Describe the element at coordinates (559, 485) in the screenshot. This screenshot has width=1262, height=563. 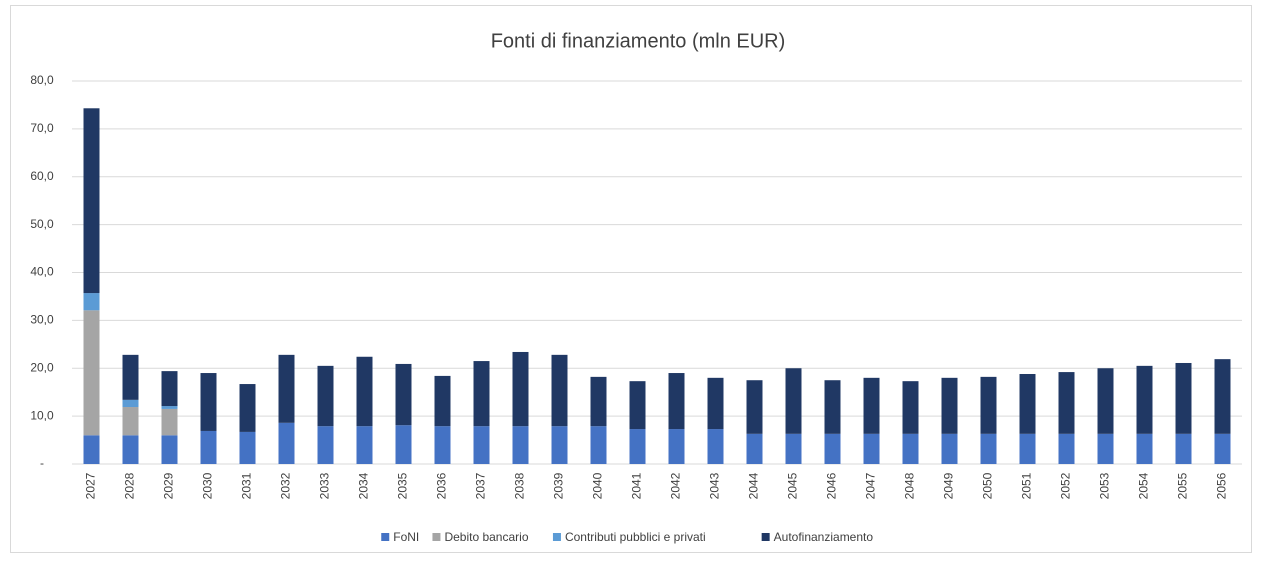
I see `x-tick-label: 2039` at that location.